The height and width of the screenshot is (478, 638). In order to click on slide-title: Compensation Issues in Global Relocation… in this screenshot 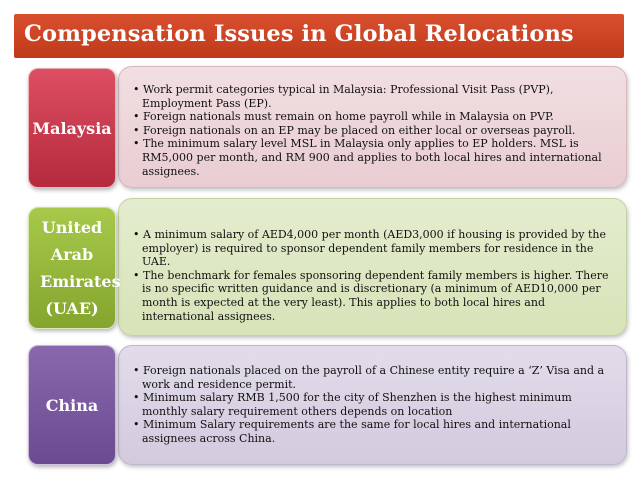, I will do `click(299, 34)`.